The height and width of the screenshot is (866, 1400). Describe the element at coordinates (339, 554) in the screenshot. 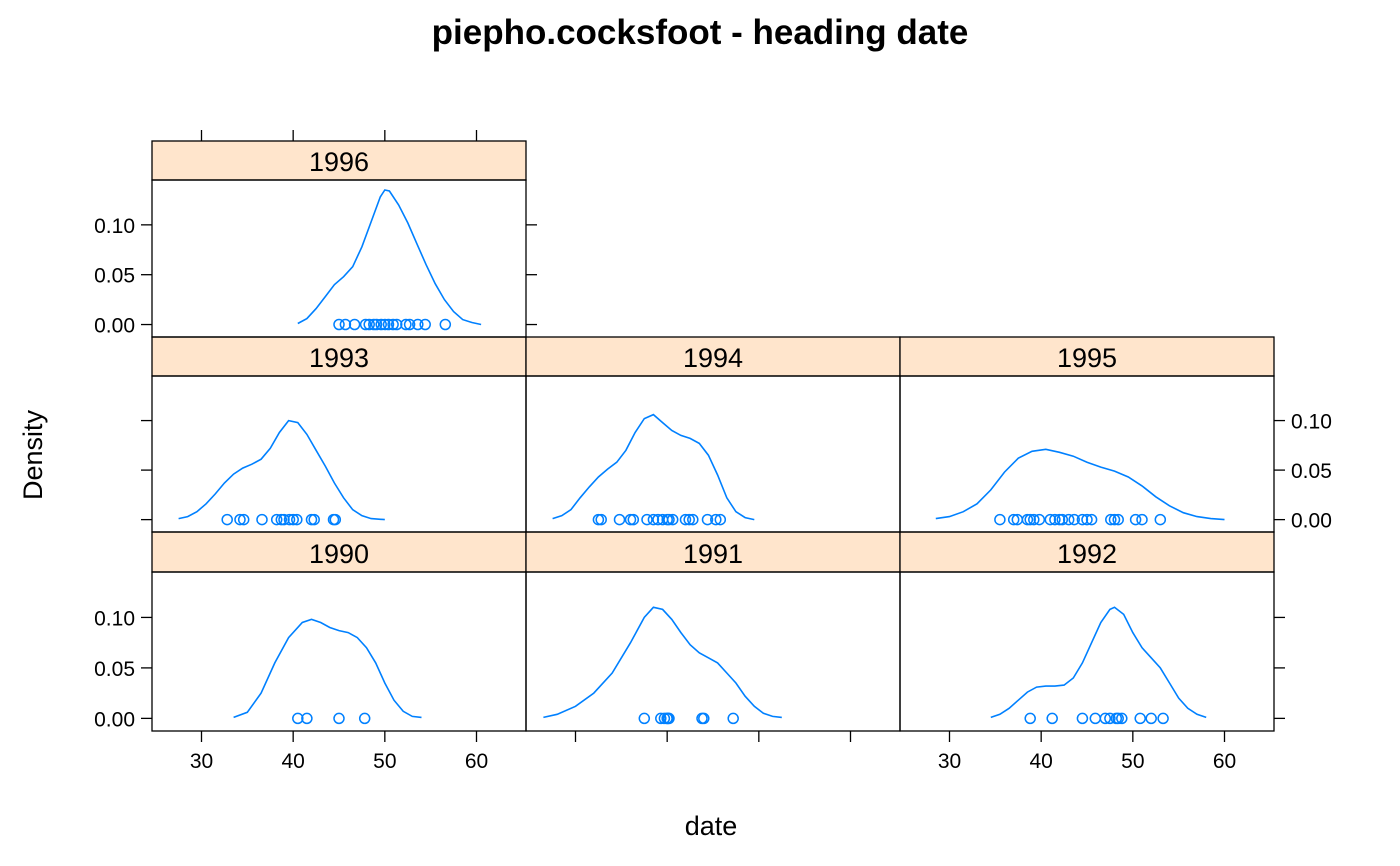

I see `strip-label-1990: 1990` at that location.